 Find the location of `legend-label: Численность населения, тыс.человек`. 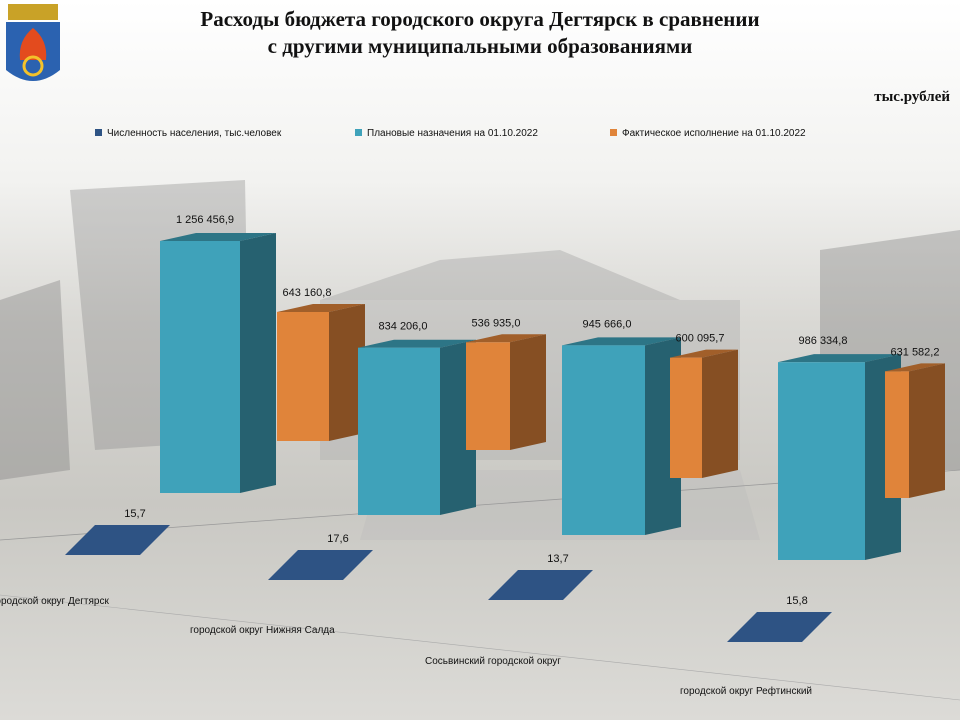

legend-label: Численность населения, тыс.человек is located at coordinates (194, 133).